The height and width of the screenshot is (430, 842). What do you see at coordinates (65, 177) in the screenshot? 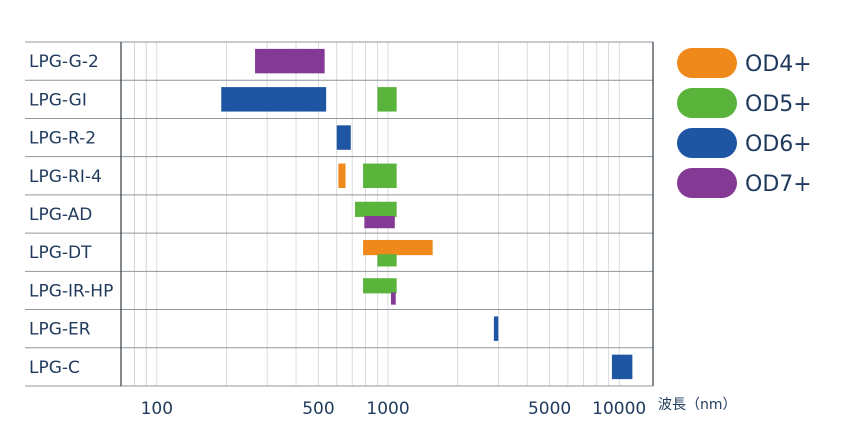
I see `row-label: LPG-RI-4` at bounding box center [65, 177].